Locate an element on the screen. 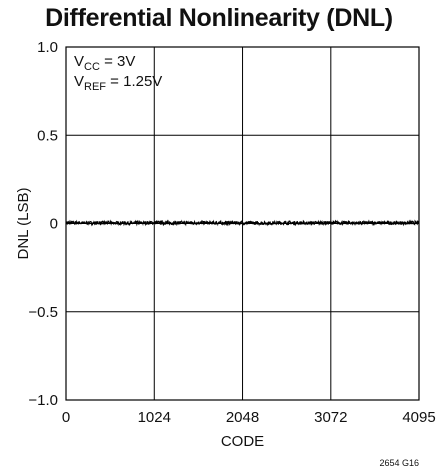 The image size is (438, 474). x-tick-label: 1024 is located at coordinates (154, 417).